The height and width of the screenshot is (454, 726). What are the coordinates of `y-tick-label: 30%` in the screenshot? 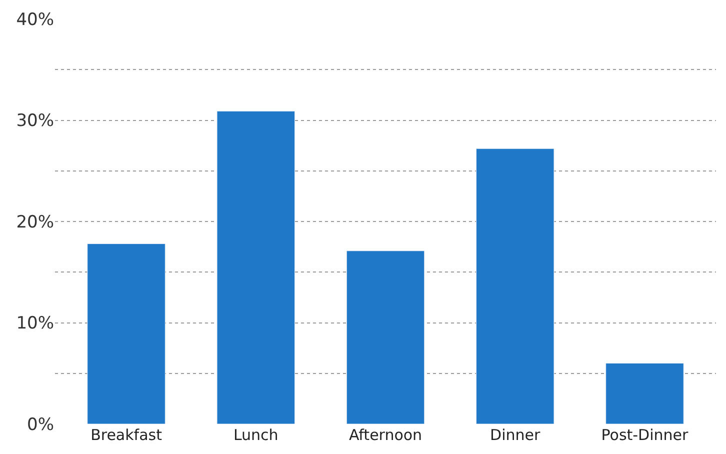 It's located at (35, 121).